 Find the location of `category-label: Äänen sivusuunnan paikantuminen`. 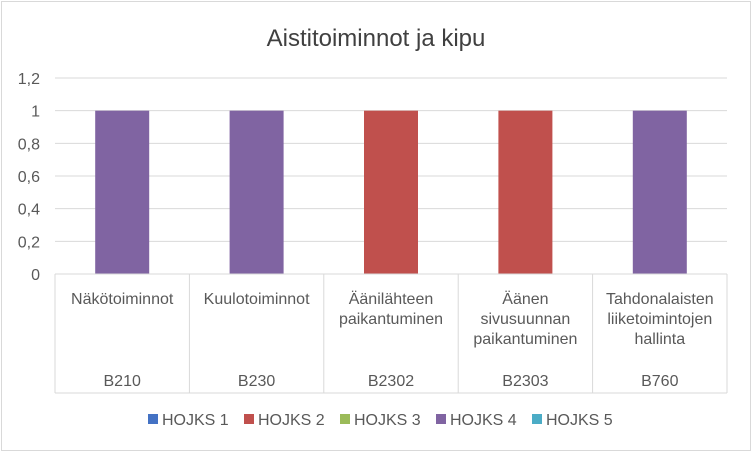

category-label: Äänen sivusuunnan paikantuminen is located at coordinates (525, 319).